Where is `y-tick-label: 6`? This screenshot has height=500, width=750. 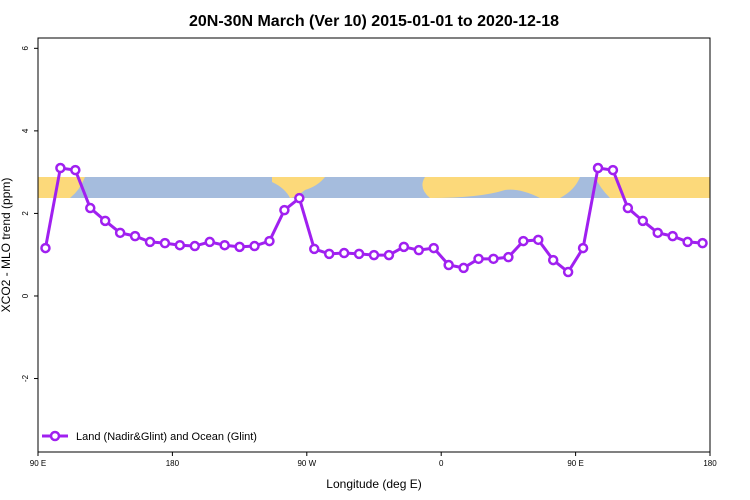 y-tick-label: 6 is located at coordinates (25, 48).